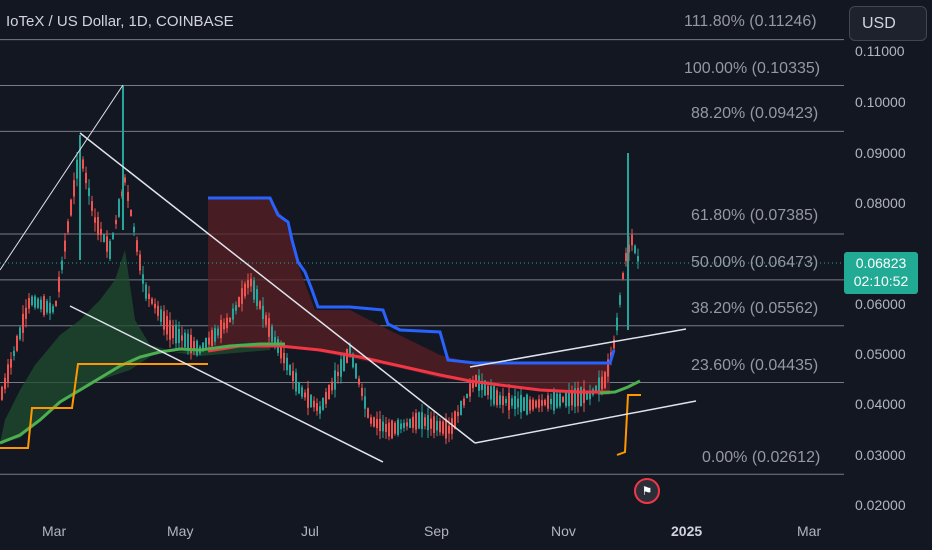  I want to click on fib-label: 61.80% (0.07385), so click(755, 215).